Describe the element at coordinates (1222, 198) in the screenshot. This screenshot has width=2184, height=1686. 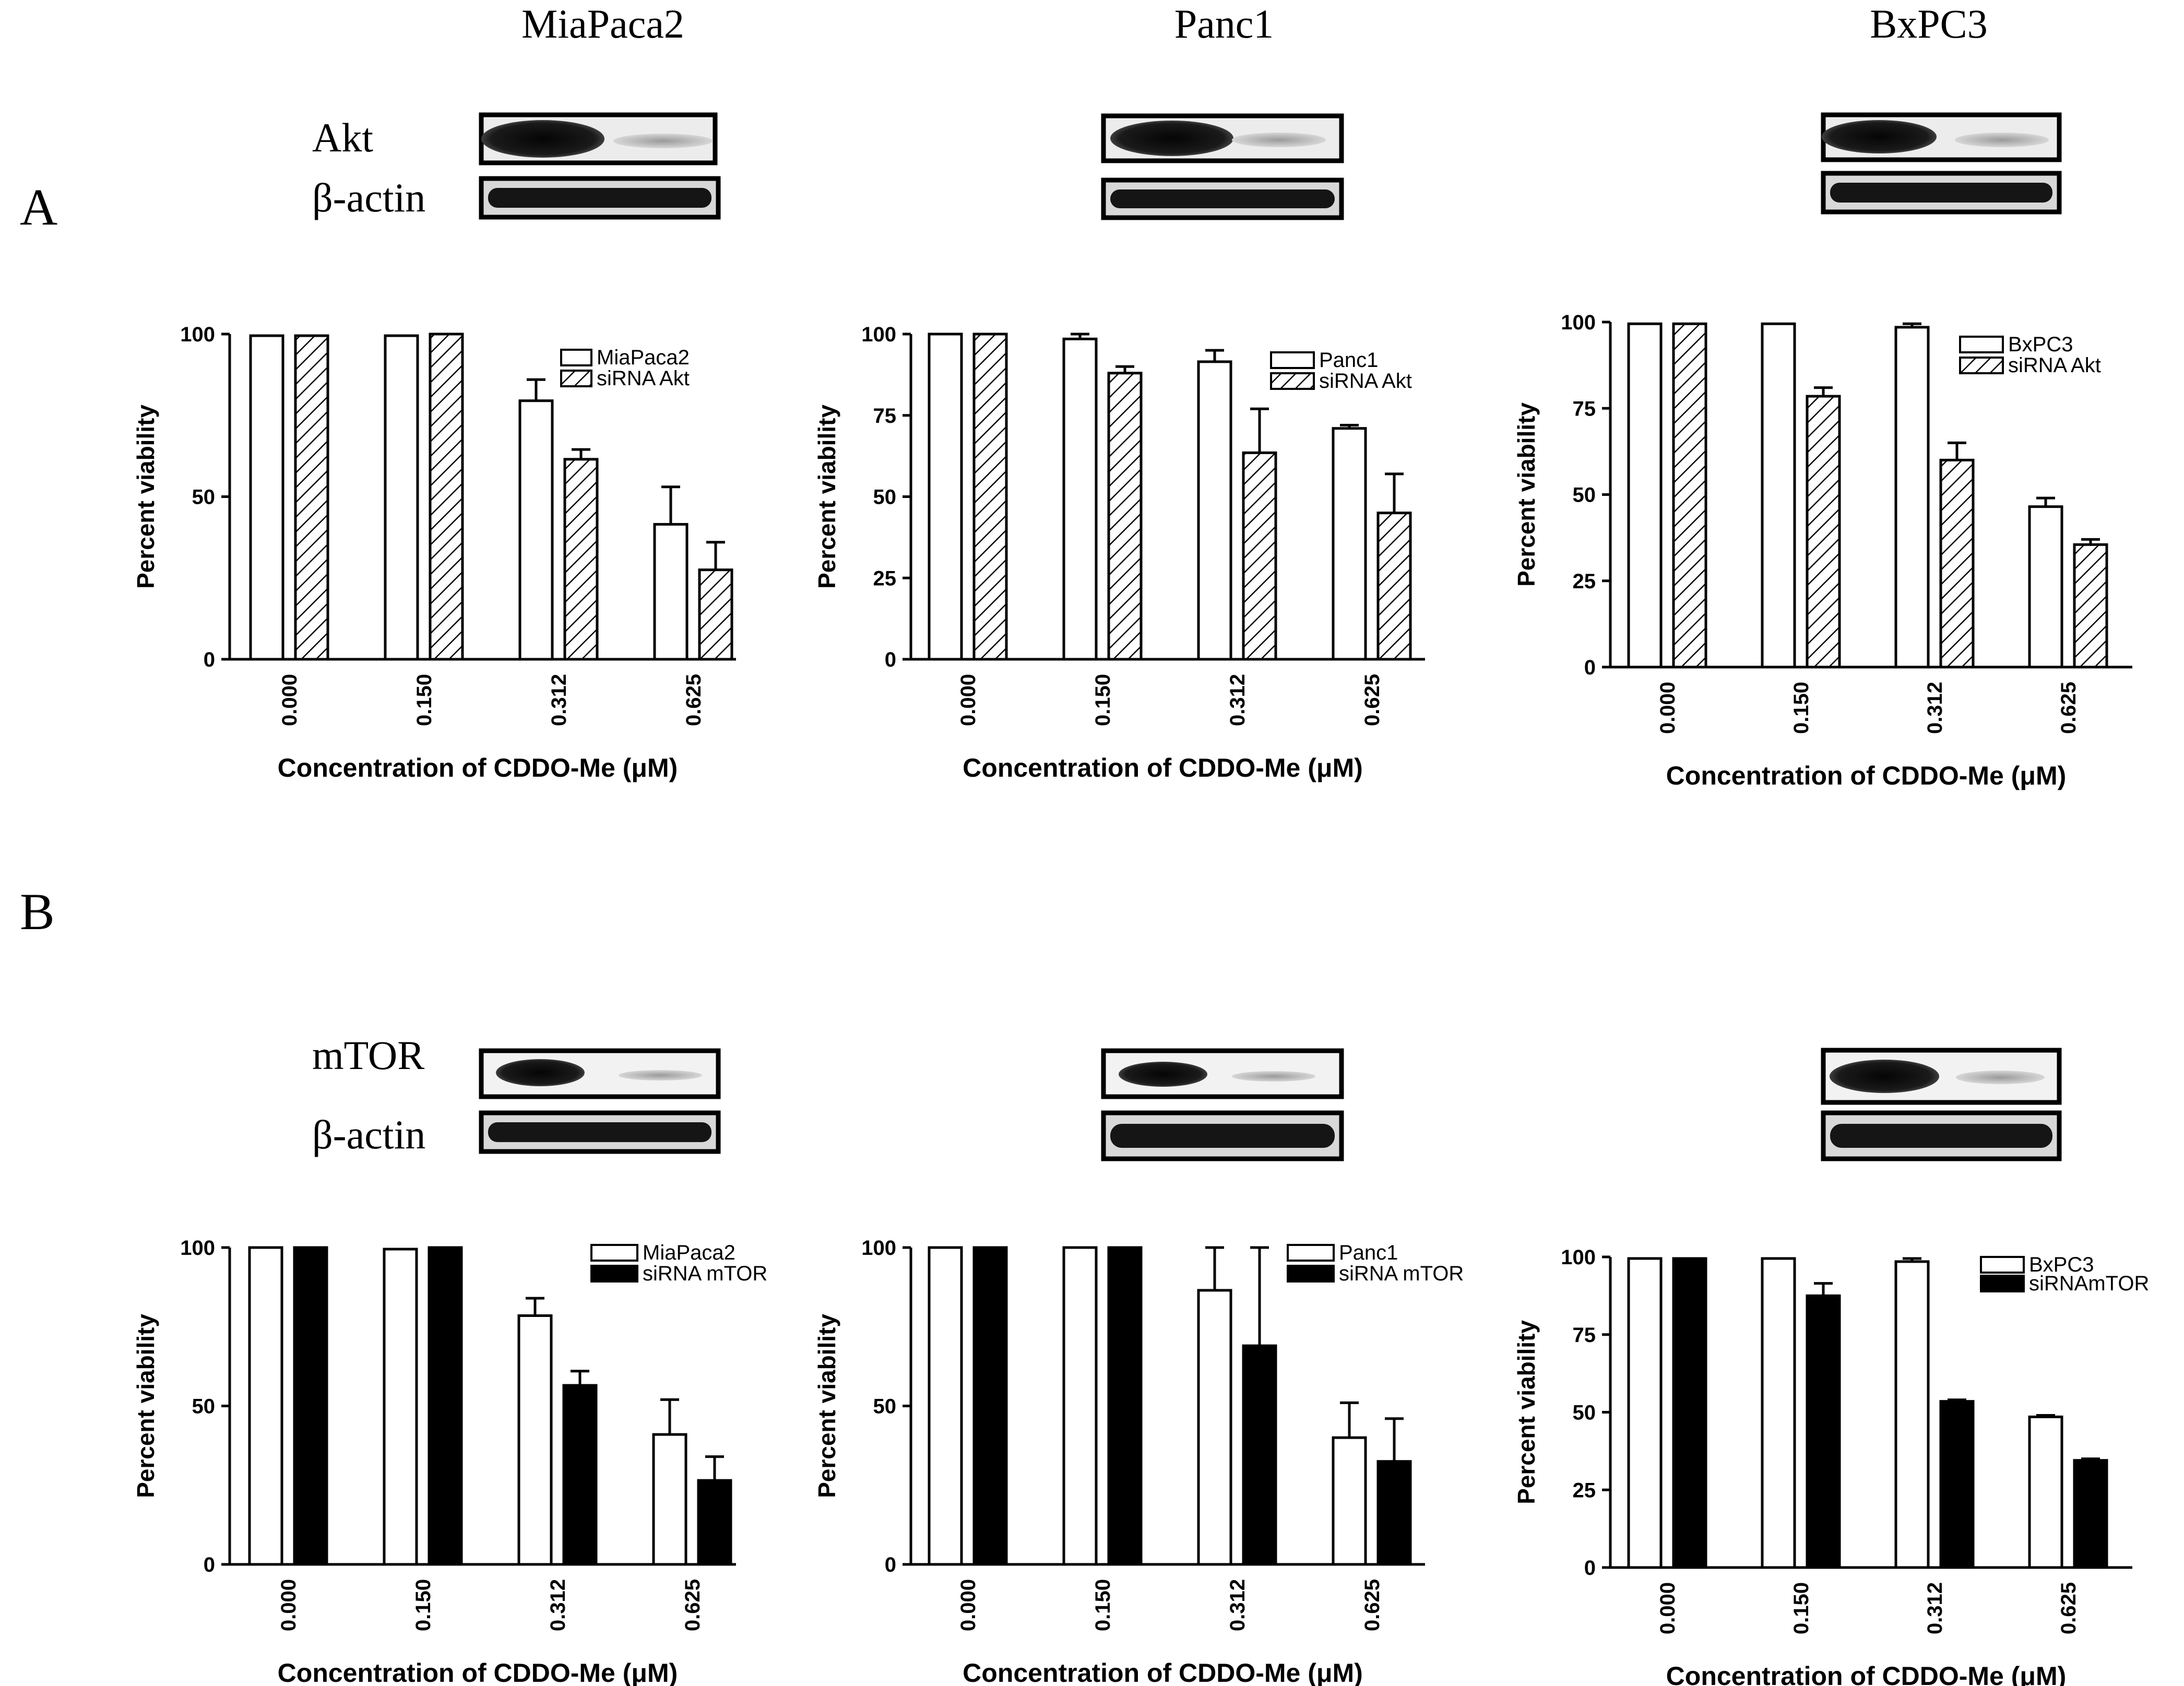
I see `blot-actin-panc1-a` at that location.